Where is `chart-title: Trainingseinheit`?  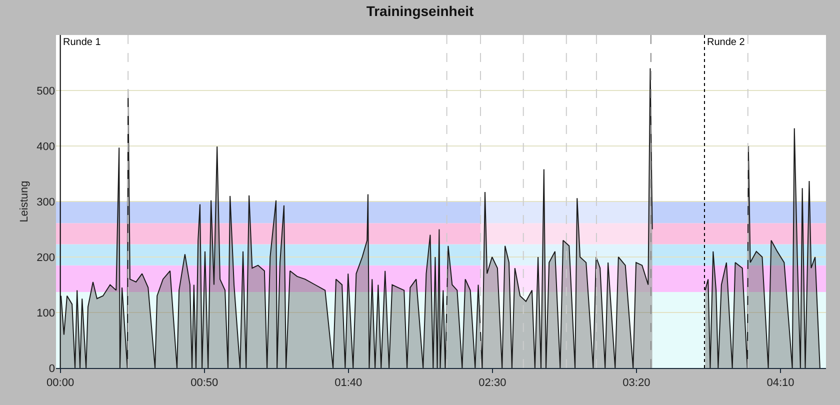 chart-title: Trainingseinheit is located at coordinates (420, 10).